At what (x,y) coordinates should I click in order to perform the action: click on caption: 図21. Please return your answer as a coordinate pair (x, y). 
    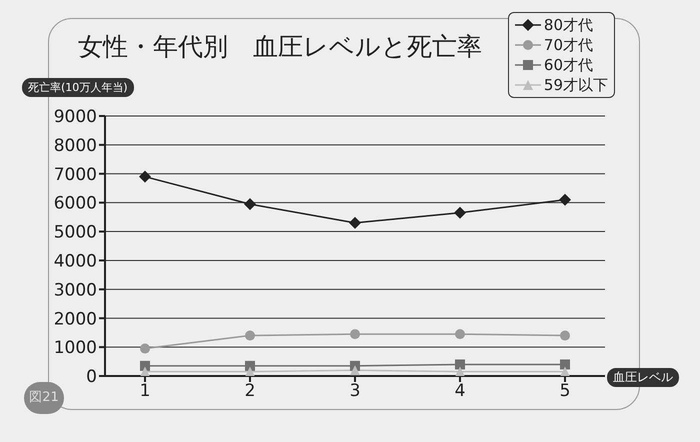
    Looking at the image, I should click on (44, 398).